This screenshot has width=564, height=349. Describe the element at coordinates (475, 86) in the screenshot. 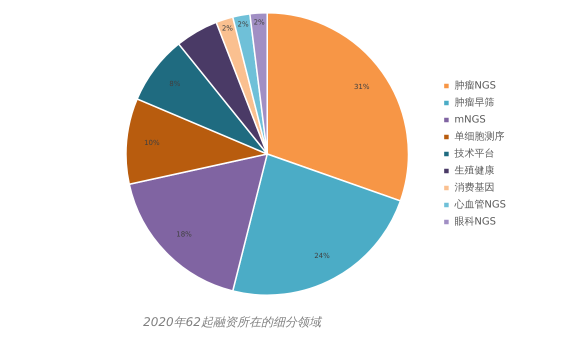

I see `legend-label: 肿瘤NGS` at that location.